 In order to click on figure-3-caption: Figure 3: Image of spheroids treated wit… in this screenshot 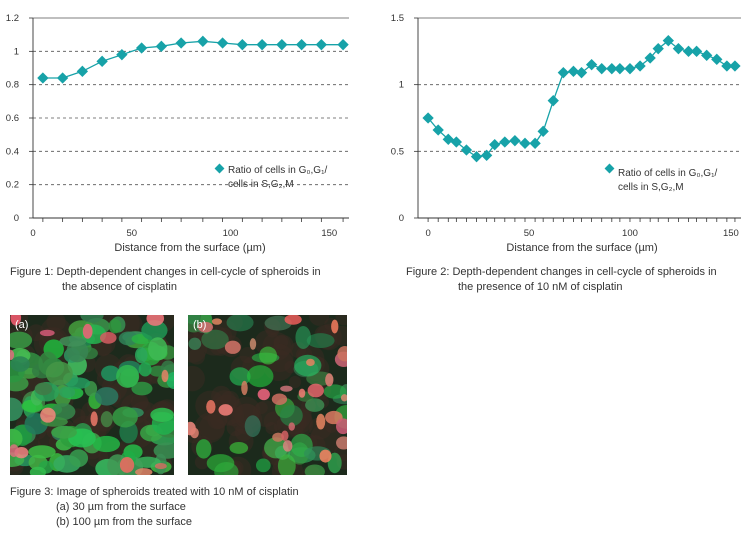, I will do `click(154, 507)`.